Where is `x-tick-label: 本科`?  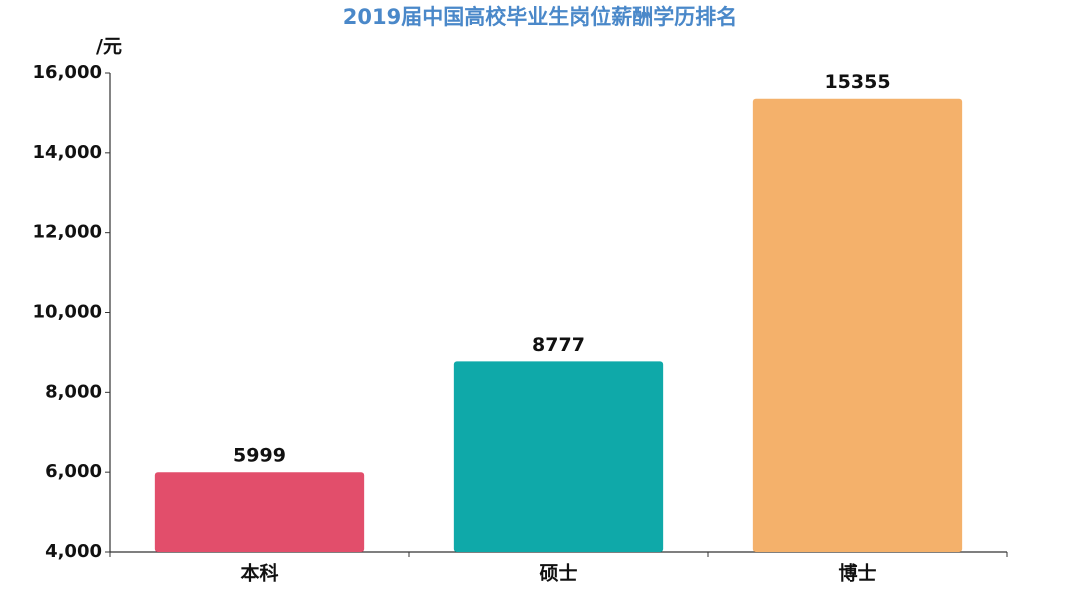 x-tick-label: 本科 is located at coordinates (259, 573).